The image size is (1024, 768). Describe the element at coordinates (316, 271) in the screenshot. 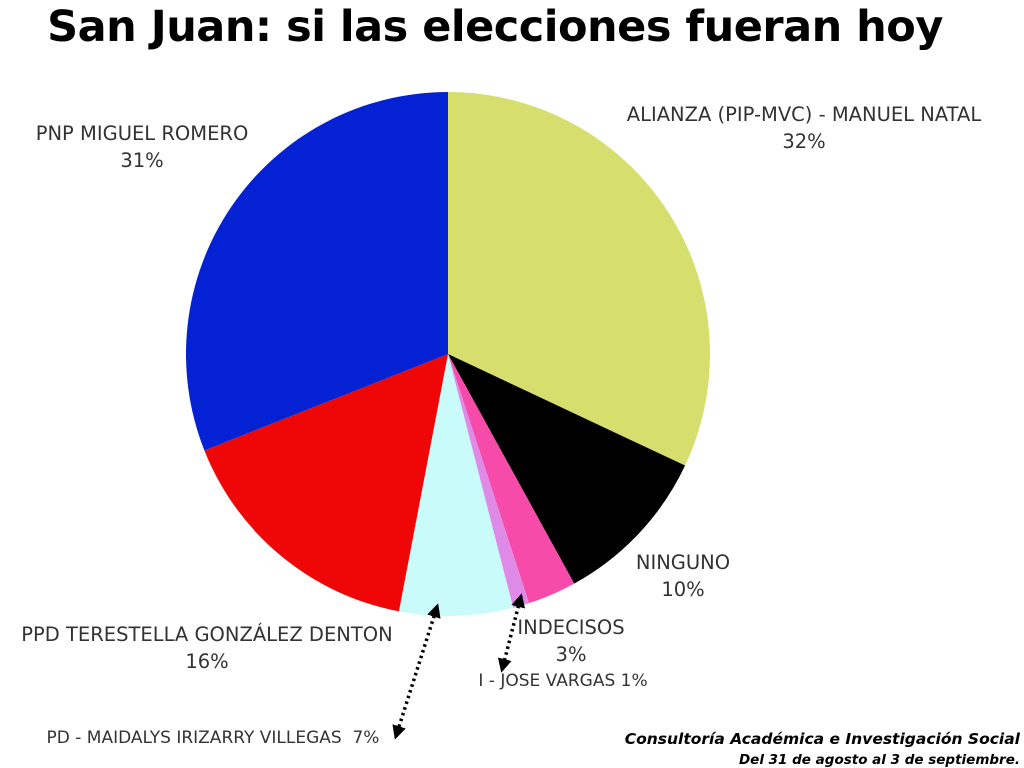

I see `pie-slice-pnp-miguel-romero` at that location.